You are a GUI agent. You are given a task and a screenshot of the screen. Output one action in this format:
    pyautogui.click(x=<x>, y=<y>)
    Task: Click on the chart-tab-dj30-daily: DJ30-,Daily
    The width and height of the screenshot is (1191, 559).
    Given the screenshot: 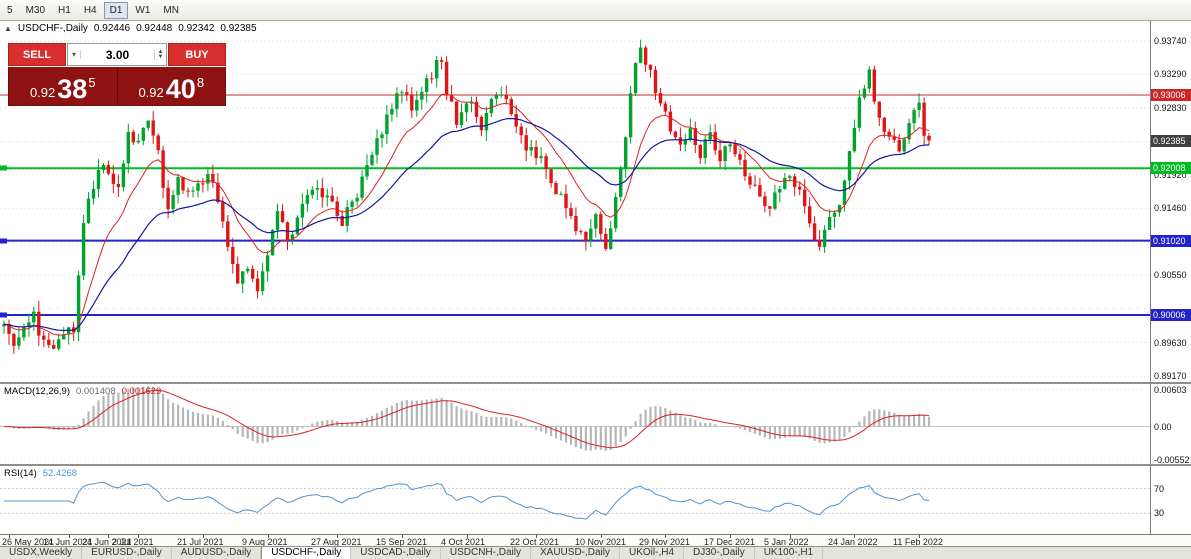 What is the action you would take?
    pyautogui.click(x=719, y=553)
    